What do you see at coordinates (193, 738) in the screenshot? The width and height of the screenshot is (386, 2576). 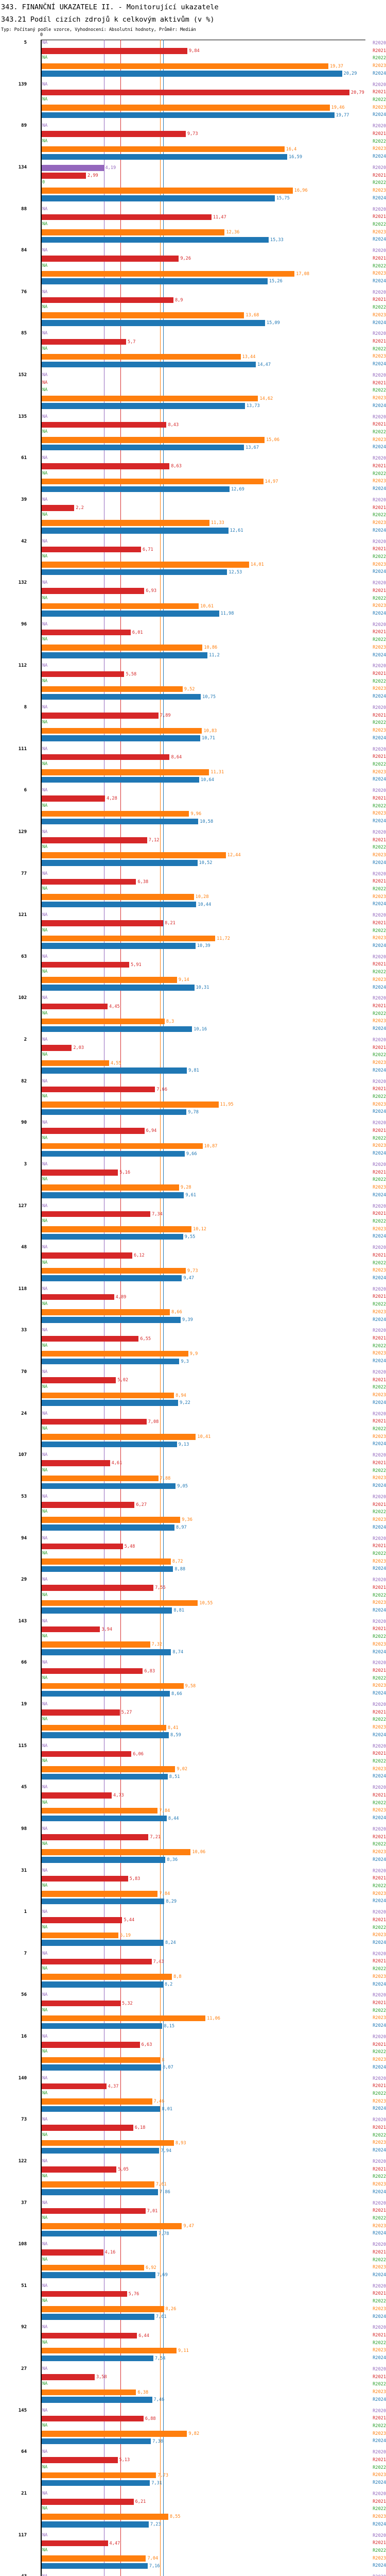 I see `table-row: R2024 10,71` at bounding box center [193, 738].